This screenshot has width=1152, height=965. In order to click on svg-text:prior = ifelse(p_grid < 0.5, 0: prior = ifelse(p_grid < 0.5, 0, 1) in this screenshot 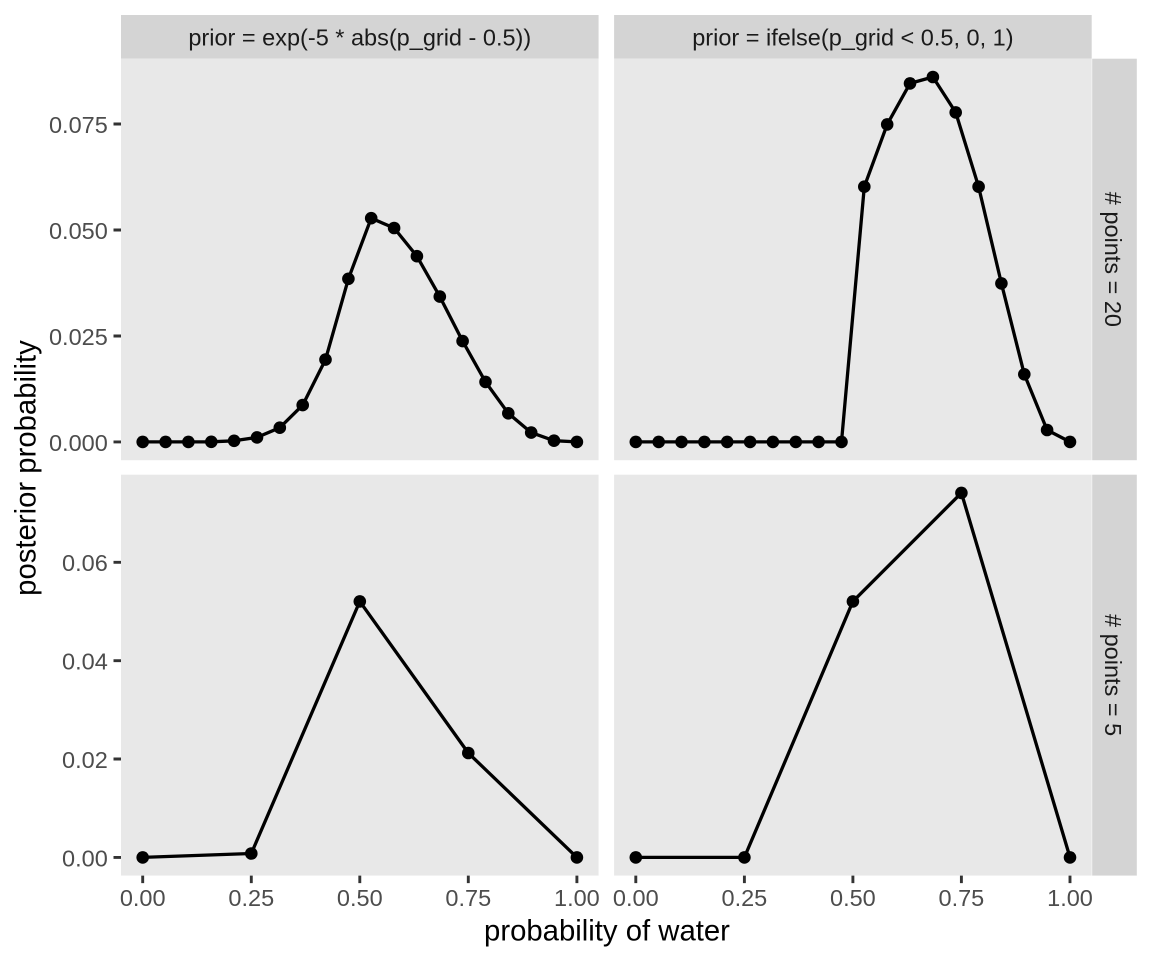, I will do `click(852, 37)`.